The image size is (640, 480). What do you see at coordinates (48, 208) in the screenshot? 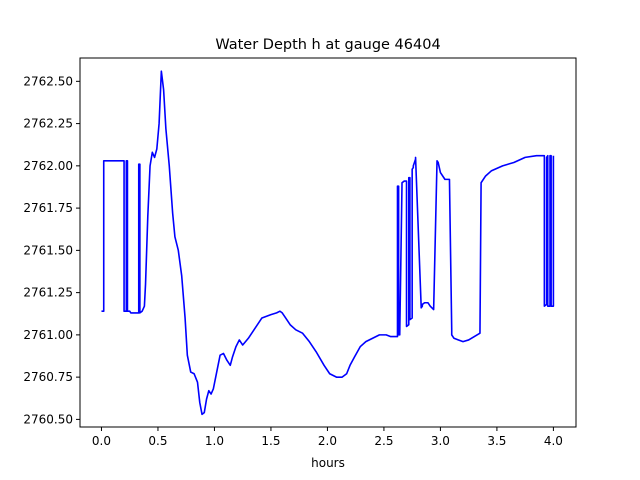
I see `y-tick-label: 2761.75` at bounding box center [48, 208].